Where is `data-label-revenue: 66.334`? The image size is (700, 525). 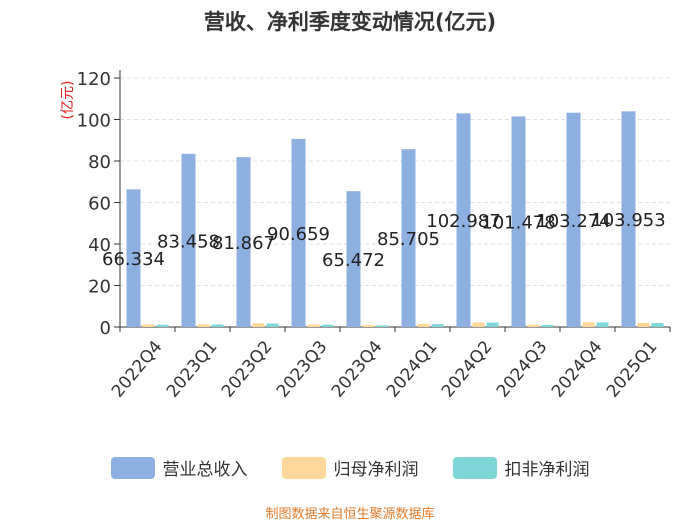 data-label-revenue: 66.334 is located at coordinates (133, 259).